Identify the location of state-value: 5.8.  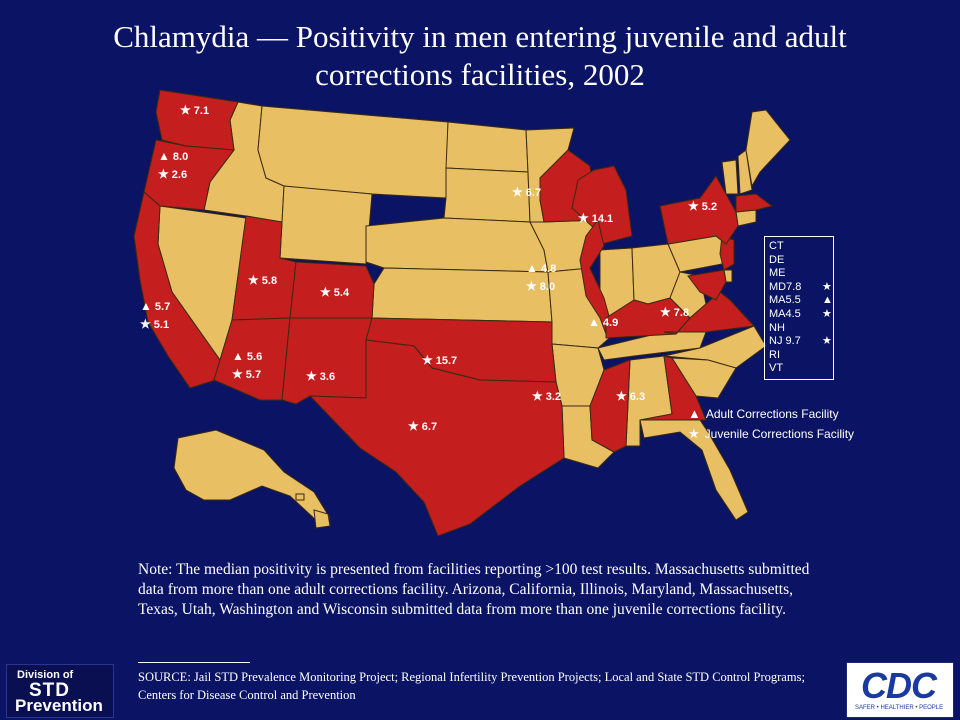
(269, 281).